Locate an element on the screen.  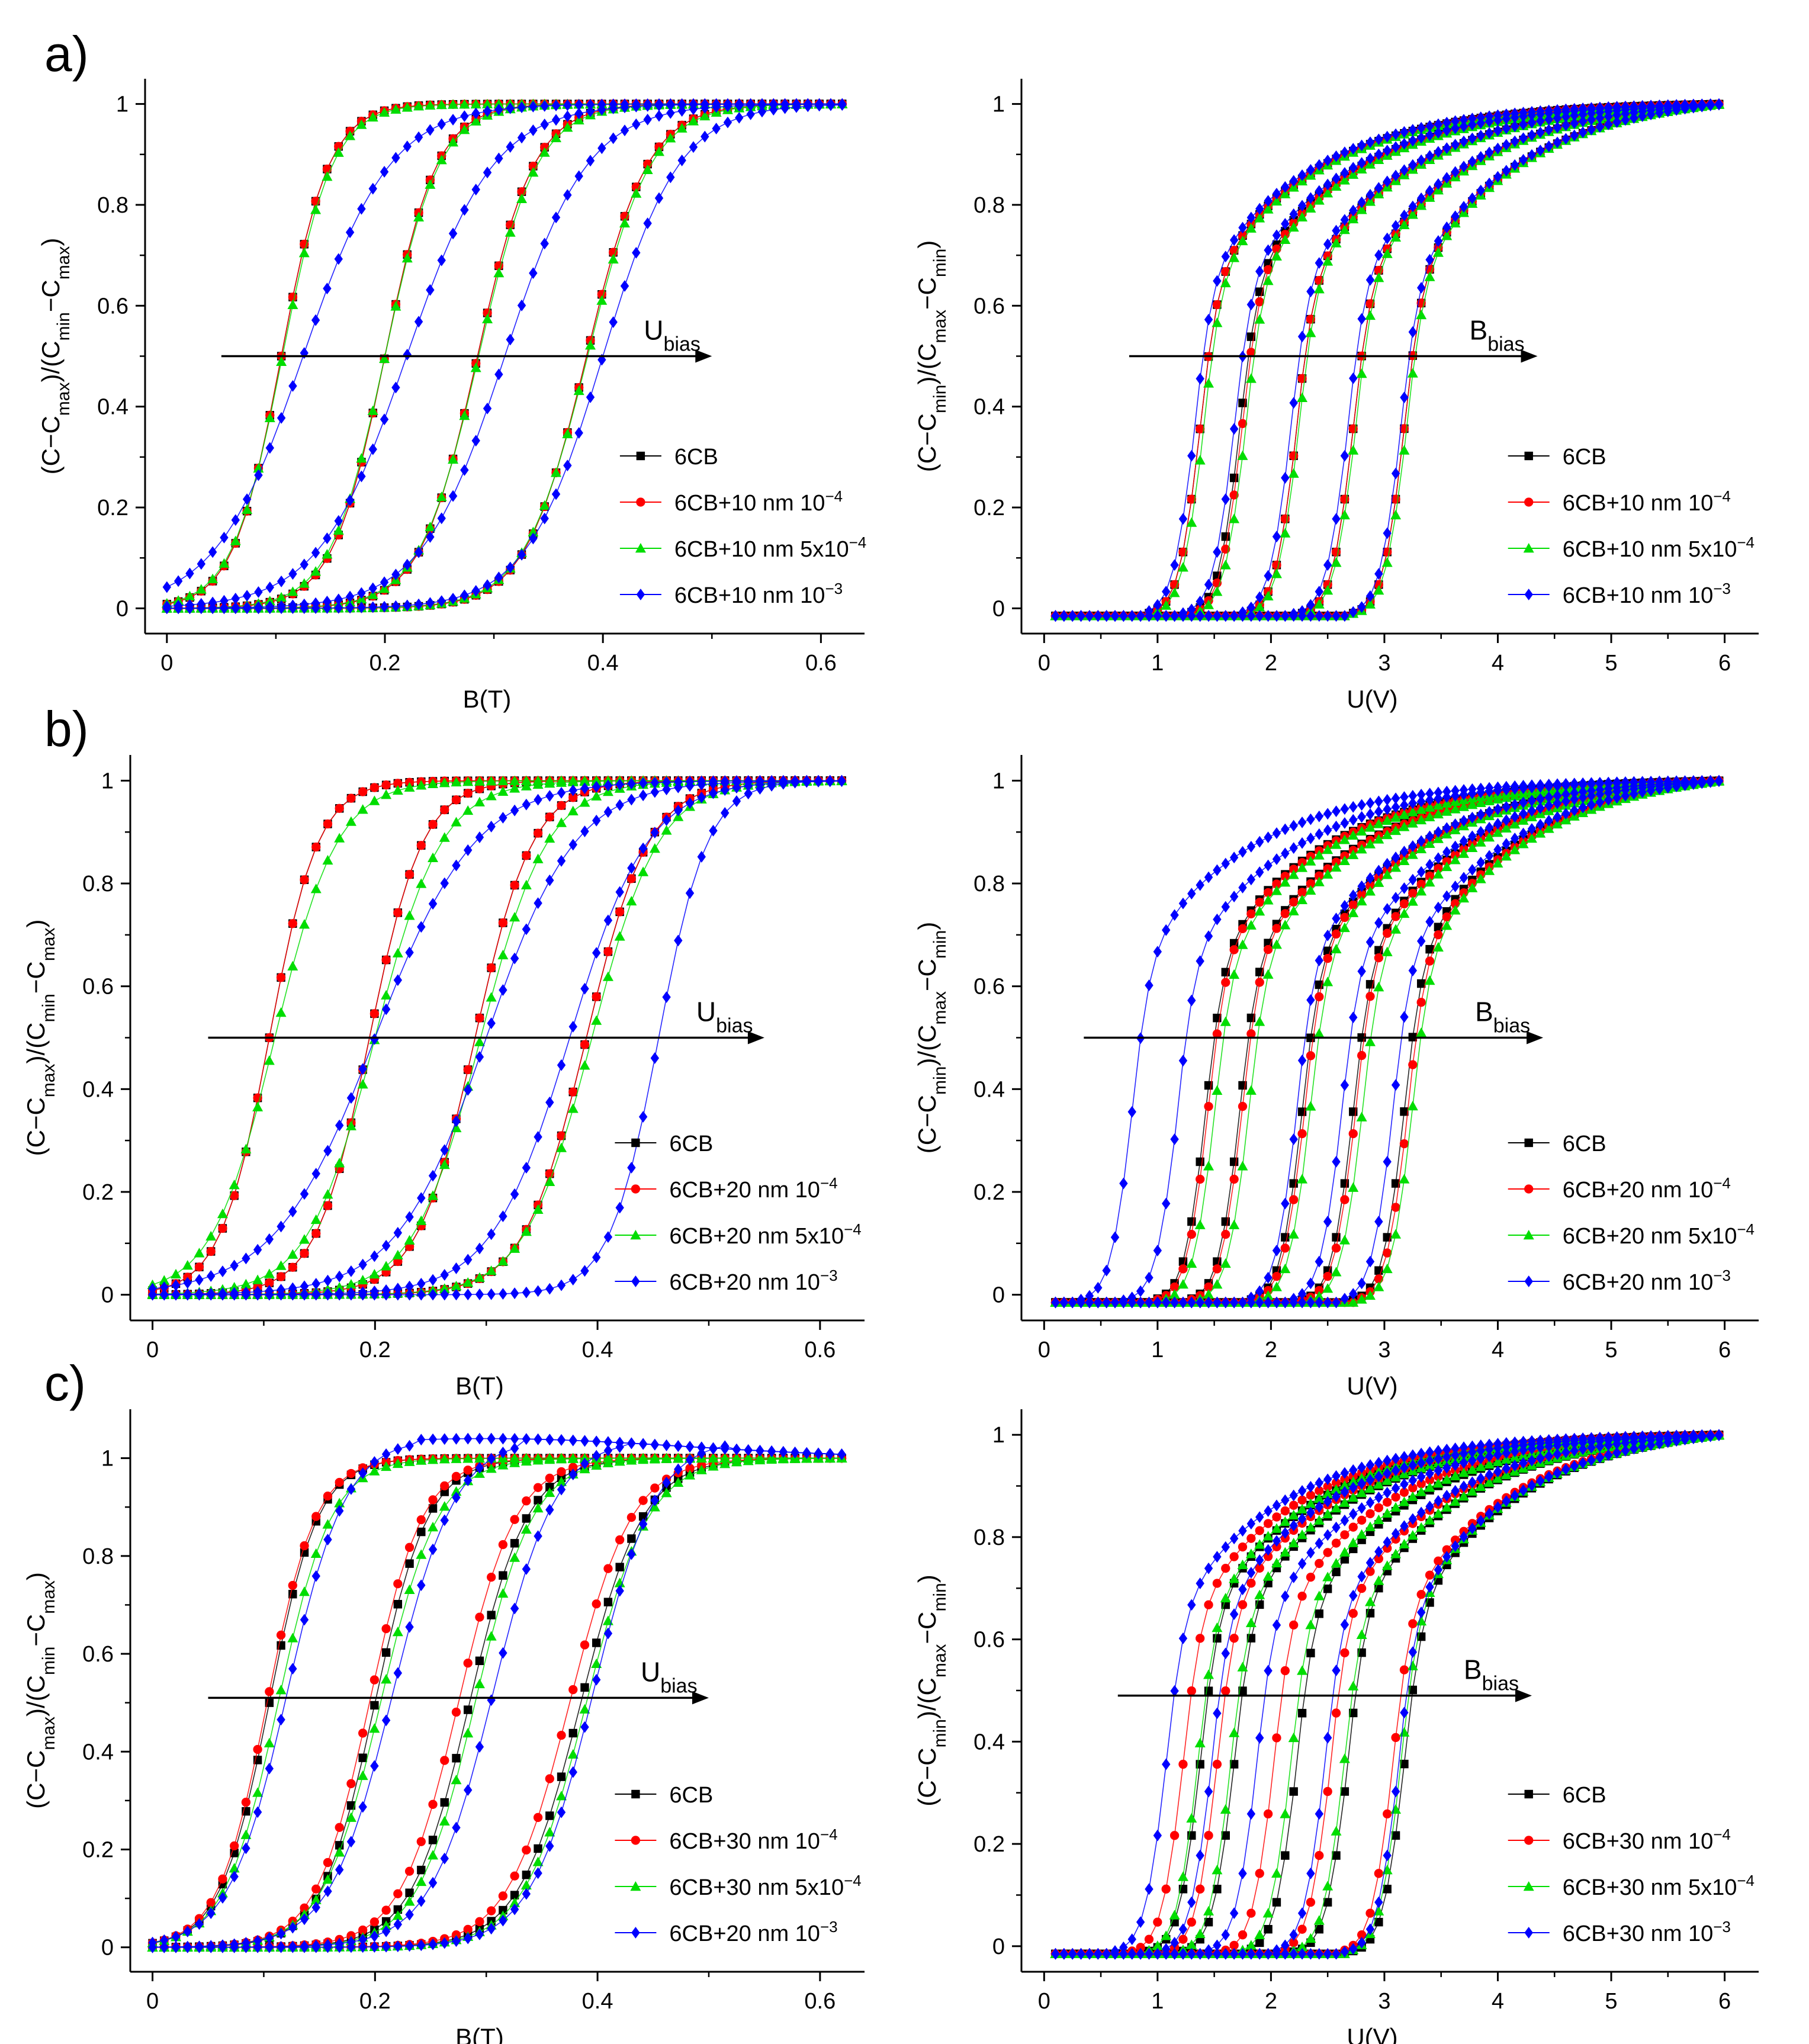
x-tick-label: 0.2 is located at coordinates (375, 1350).